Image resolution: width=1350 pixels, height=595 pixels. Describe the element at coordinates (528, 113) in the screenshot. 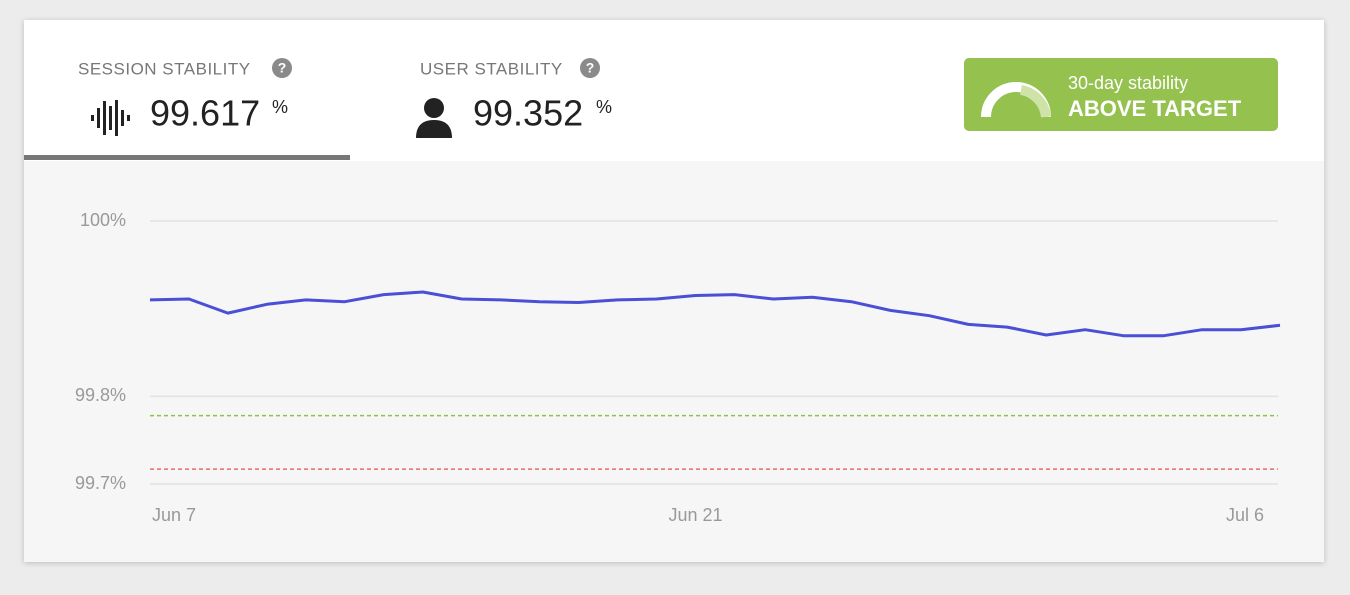

I see `stat-value: 99.352` at that location.